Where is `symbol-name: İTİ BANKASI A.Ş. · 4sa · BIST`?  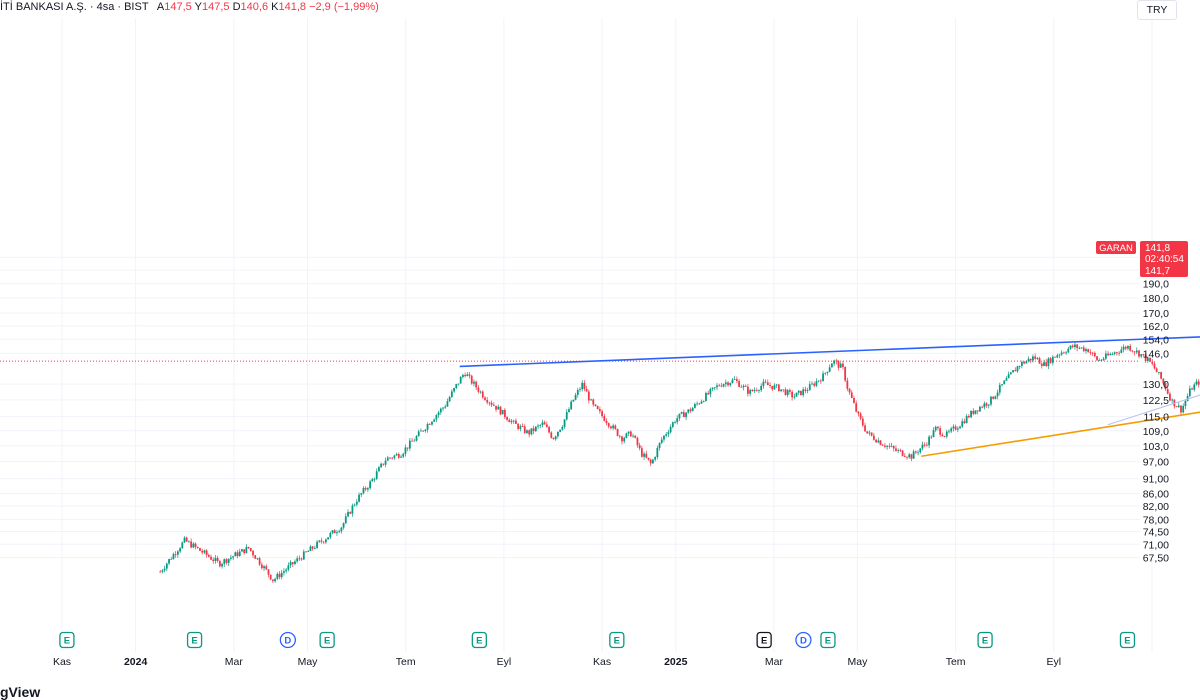 symbol-name: İTİ BANKASI A.Ş. · 4sa · BIST is located at coordinates (74, 7).